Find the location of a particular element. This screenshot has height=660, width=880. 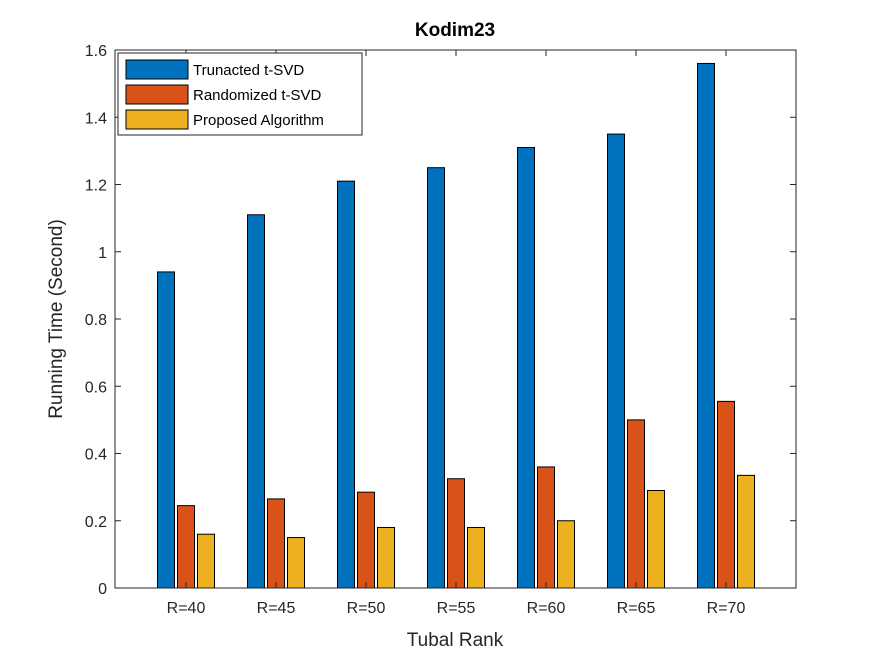

x-tick-label: R=65 is located at coordinates (636, 608).